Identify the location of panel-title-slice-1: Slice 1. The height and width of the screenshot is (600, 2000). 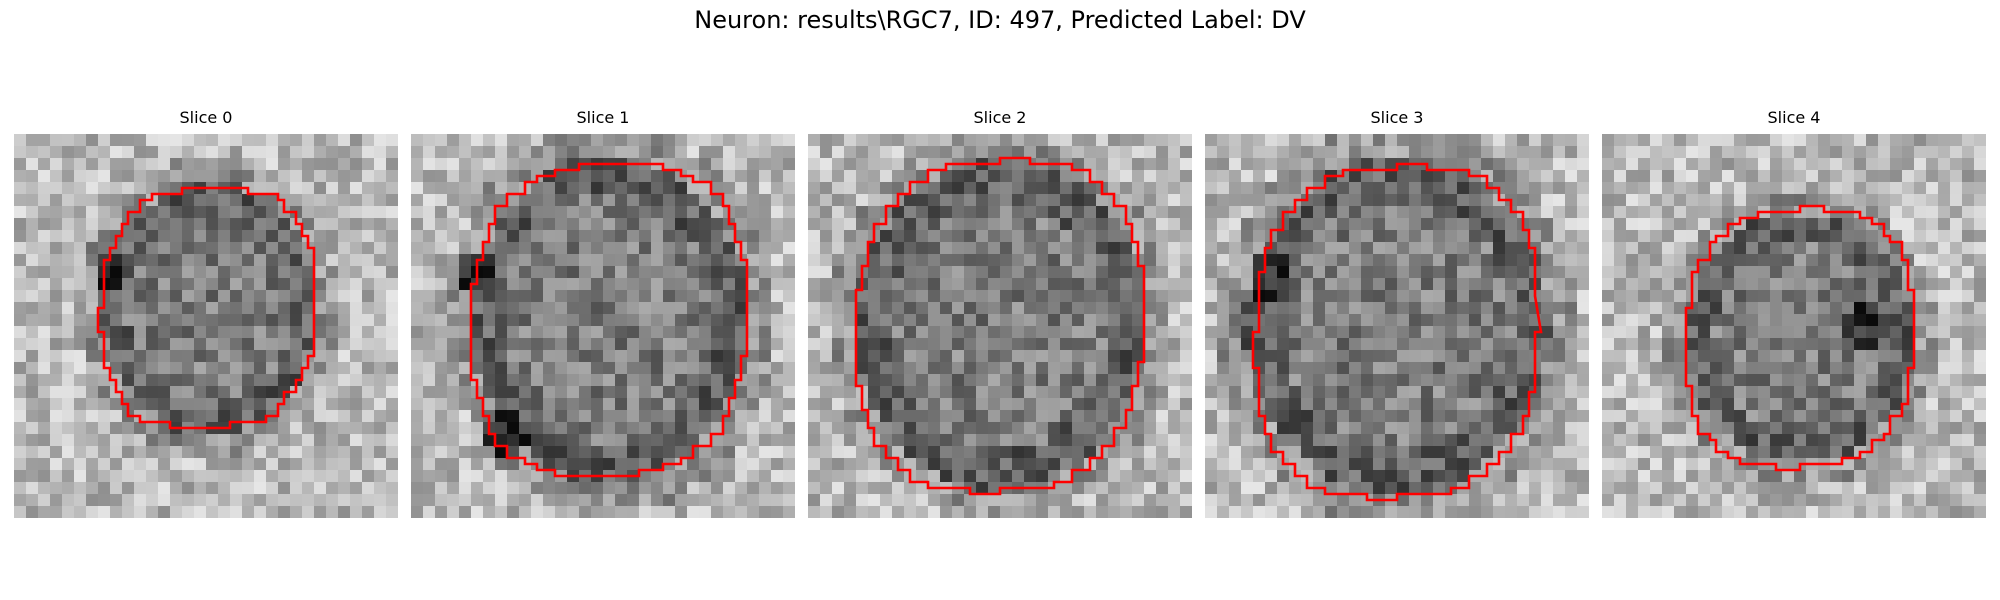
(603, 117).